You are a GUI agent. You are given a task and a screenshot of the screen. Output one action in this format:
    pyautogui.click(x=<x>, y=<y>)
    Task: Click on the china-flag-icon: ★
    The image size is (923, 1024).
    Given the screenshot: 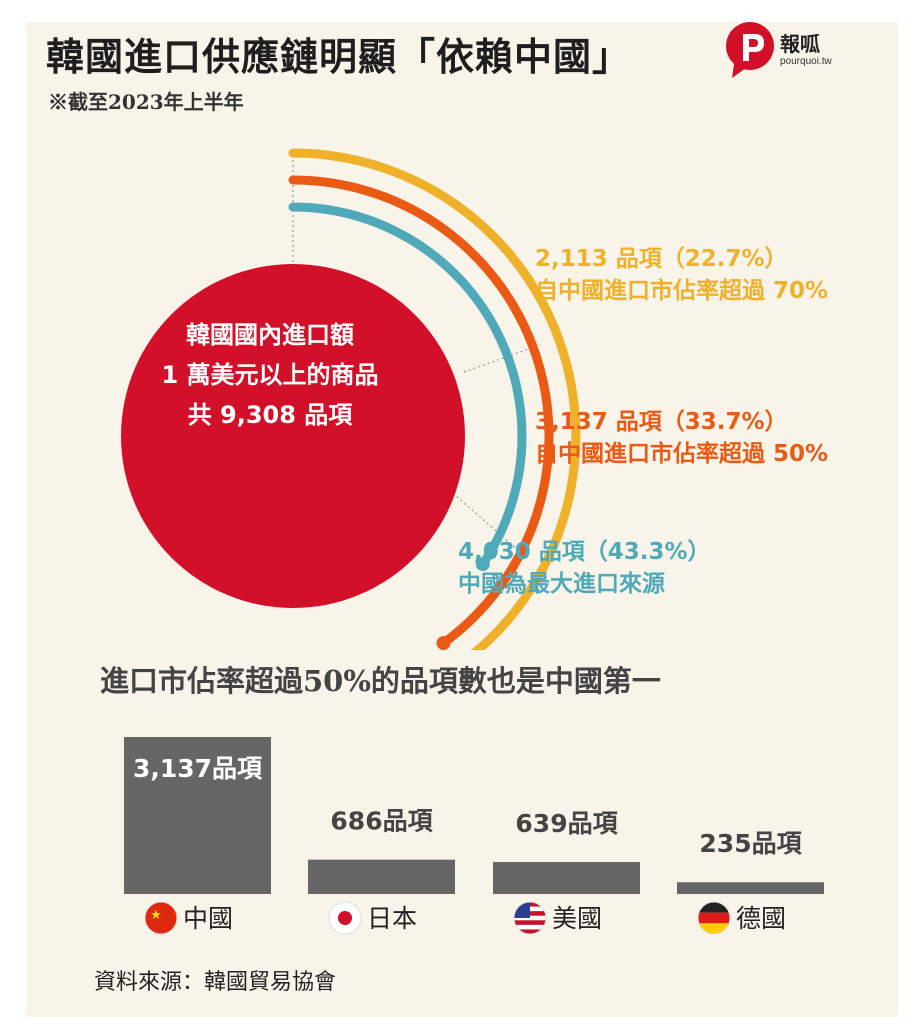 What is the action you would take?
    pyautogui.click(x=161, y=918)
    